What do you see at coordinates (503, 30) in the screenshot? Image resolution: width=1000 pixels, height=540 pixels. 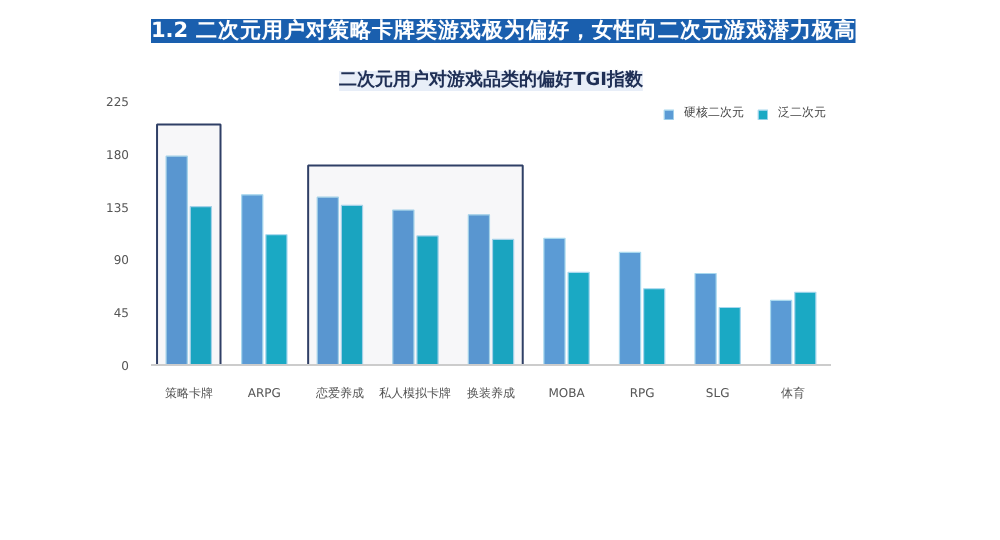 I see `chart-title: 1.2 二次元用户对策略卡牌类游戏极为偏好，女性向二次元游戏潜力极高` at bounding box center [503, 30].